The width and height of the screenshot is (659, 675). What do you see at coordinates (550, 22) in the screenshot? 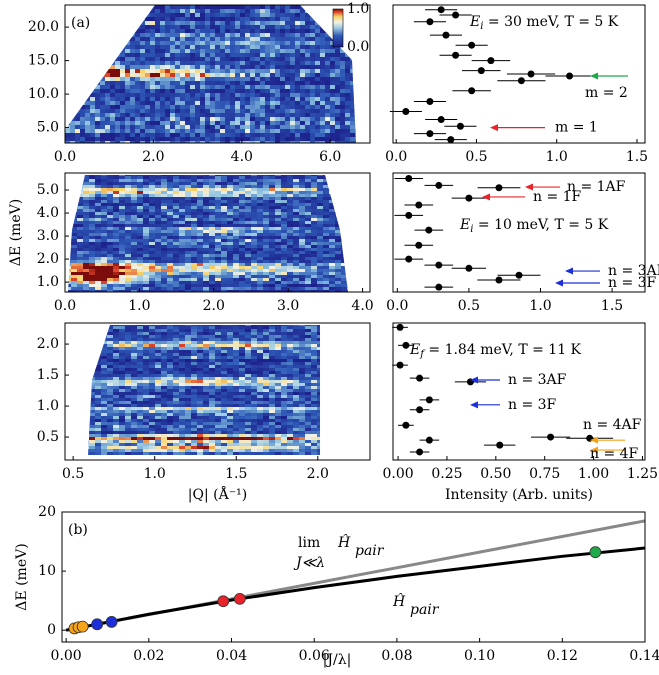
I see `annotation-part: = 30 meV, T = 5 K` at bounding box center [550, 22].